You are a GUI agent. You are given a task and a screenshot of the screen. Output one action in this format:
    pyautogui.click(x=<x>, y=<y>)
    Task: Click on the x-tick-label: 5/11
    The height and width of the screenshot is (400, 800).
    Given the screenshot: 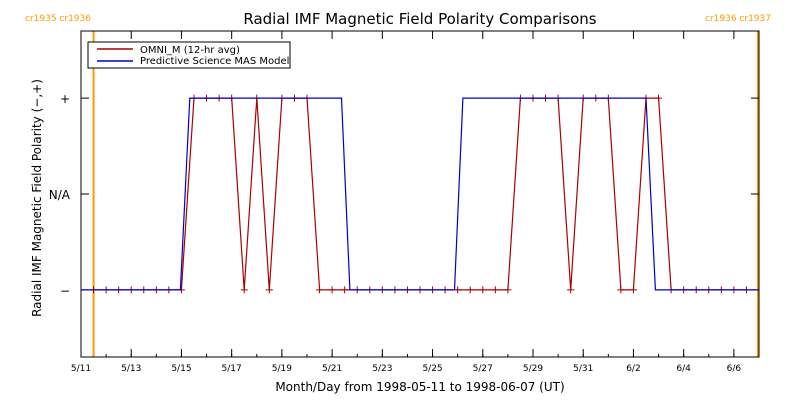 What is the action you would take?
    pyautogui.click(x=81, y=369)
    